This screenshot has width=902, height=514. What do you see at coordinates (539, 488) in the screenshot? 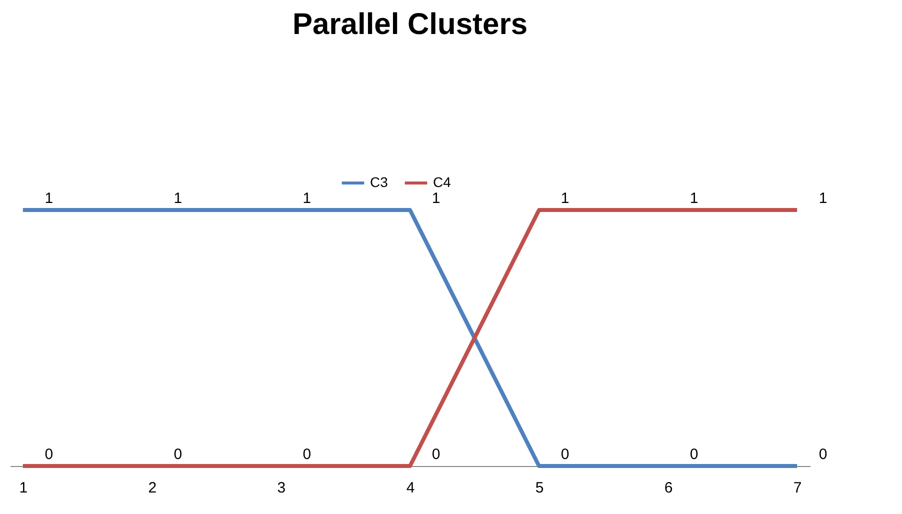
I see `x-tick-label: 5` at bounding box center [539, 488].